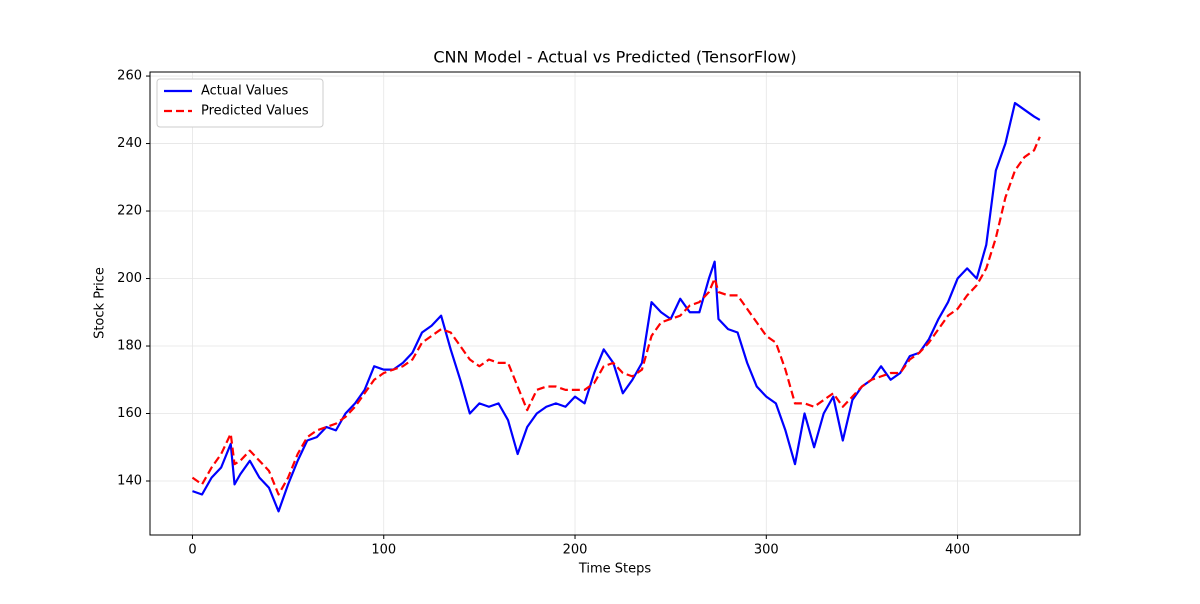 The width and height of the screenshot is (1200, 604). Describe the element at coordinates (129, 346) in the screenshot. I see `y-tick-label: 180` at that location.